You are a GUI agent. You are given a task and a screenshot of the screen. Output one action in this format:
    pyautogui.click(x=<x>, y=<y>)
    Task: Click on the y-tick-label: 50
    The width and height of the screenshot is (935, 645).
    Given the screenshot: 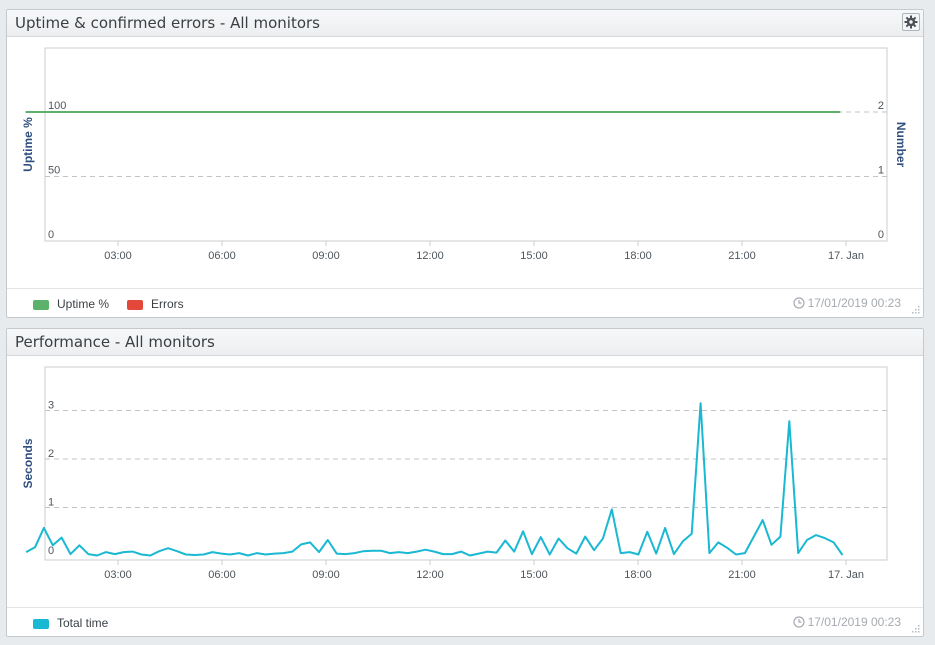 What is the action you would take?
    pyautogui.click(x=54, y=171)
    